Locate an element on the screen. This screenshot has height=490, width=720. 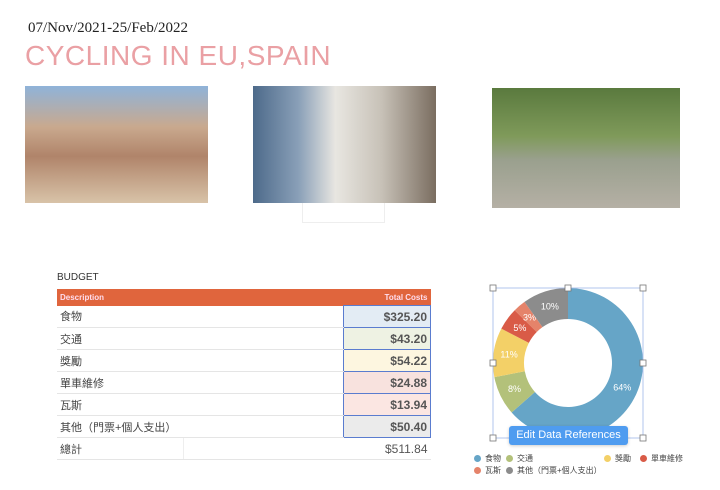
legend-item: 獎勵 is located at coordinates (617, 458).